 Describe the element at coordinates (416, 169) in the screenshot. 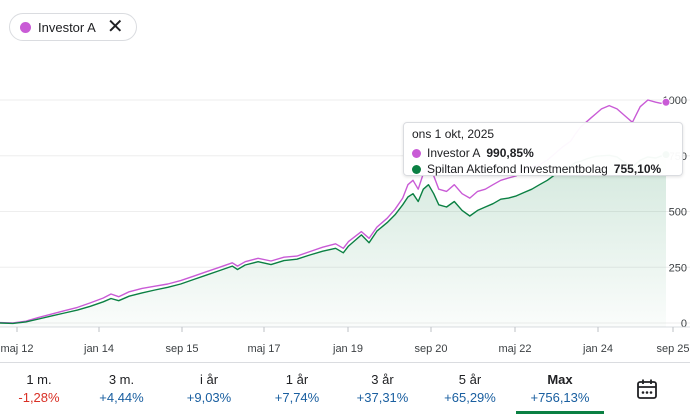

I see `tooltip-spiltan-dot` at that location.